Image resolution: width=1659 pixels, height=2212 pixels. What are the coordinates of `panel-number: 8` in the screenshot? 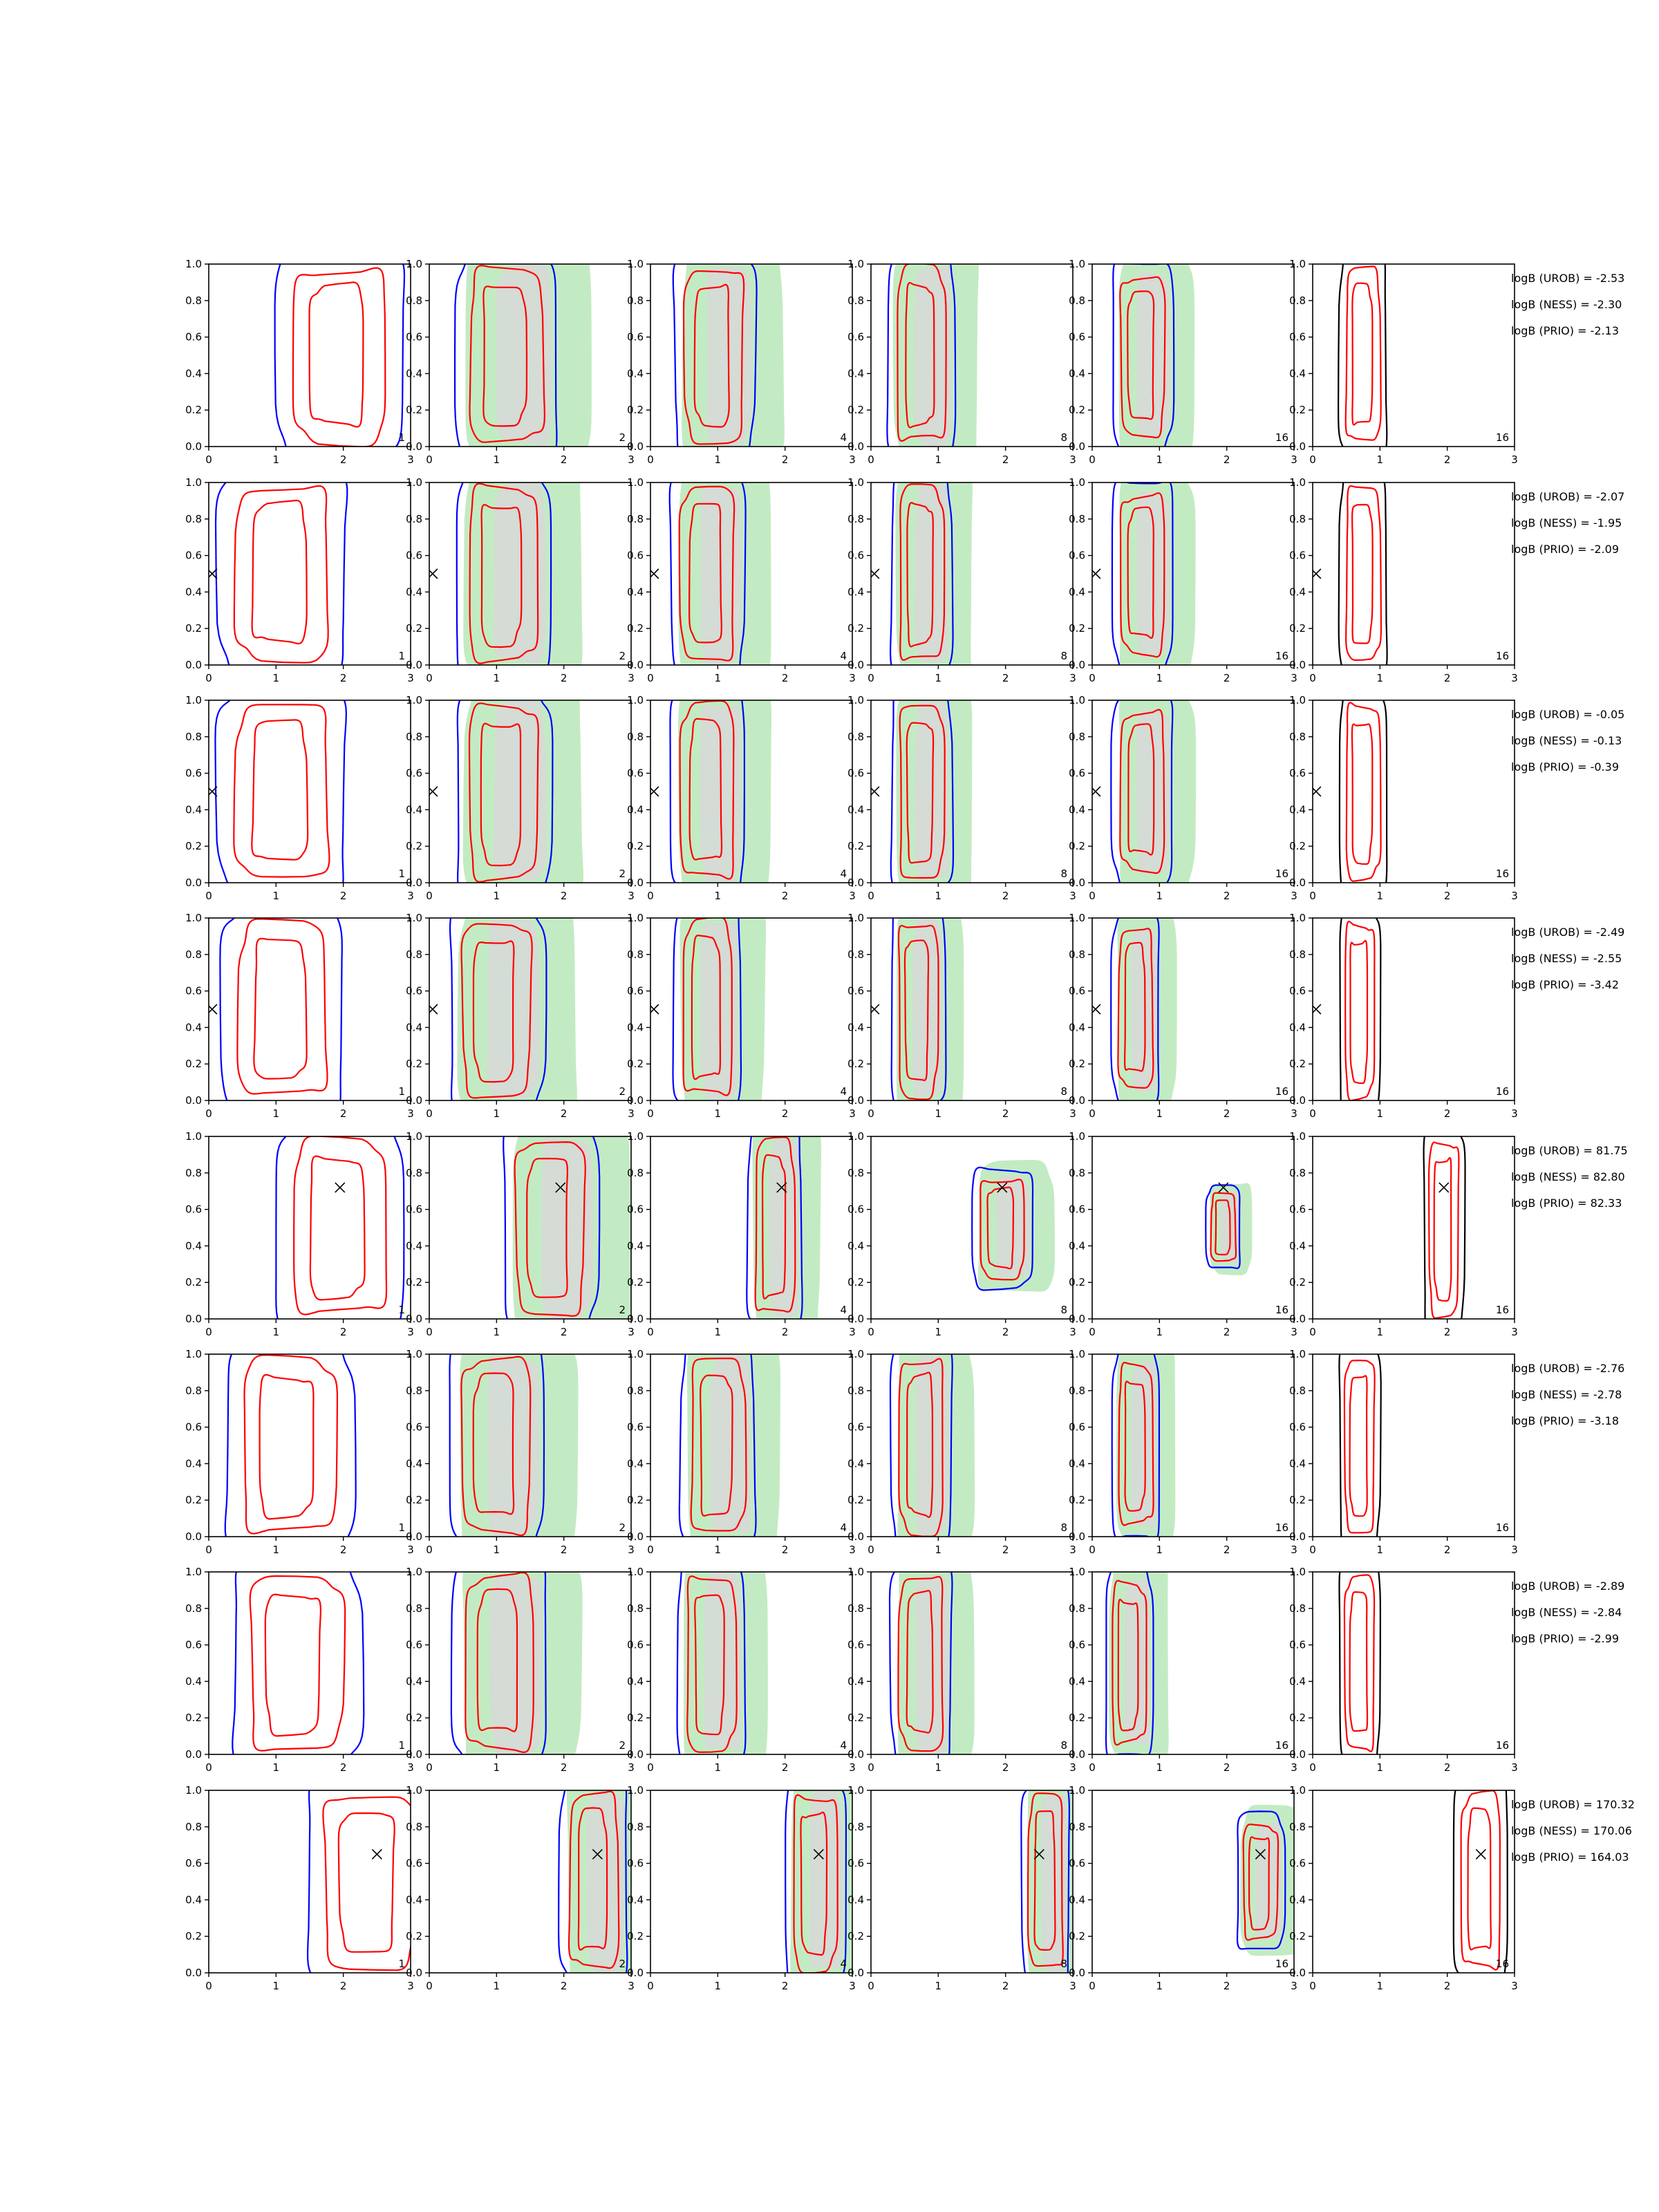 It's located at (1063, 1527).